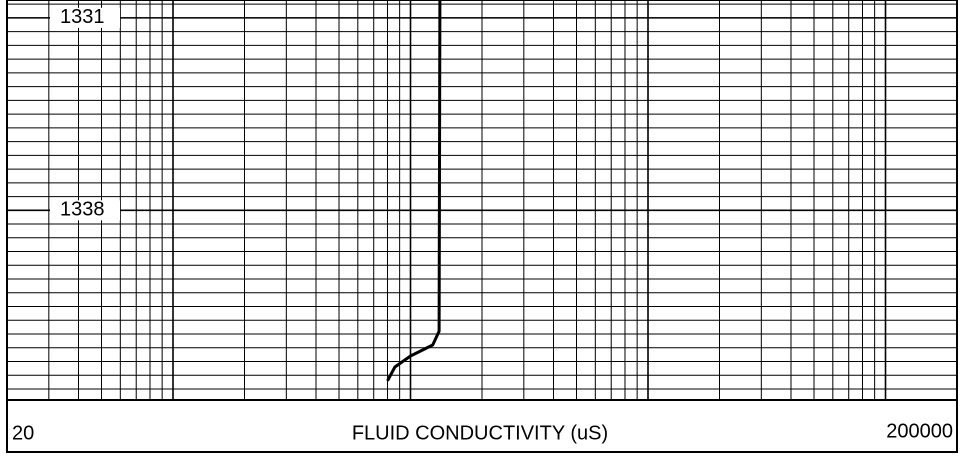  What do you see at coordinates (82, 210) in the screenshot?
I see `depth-label: 1338` at bounding box center [82, 210].